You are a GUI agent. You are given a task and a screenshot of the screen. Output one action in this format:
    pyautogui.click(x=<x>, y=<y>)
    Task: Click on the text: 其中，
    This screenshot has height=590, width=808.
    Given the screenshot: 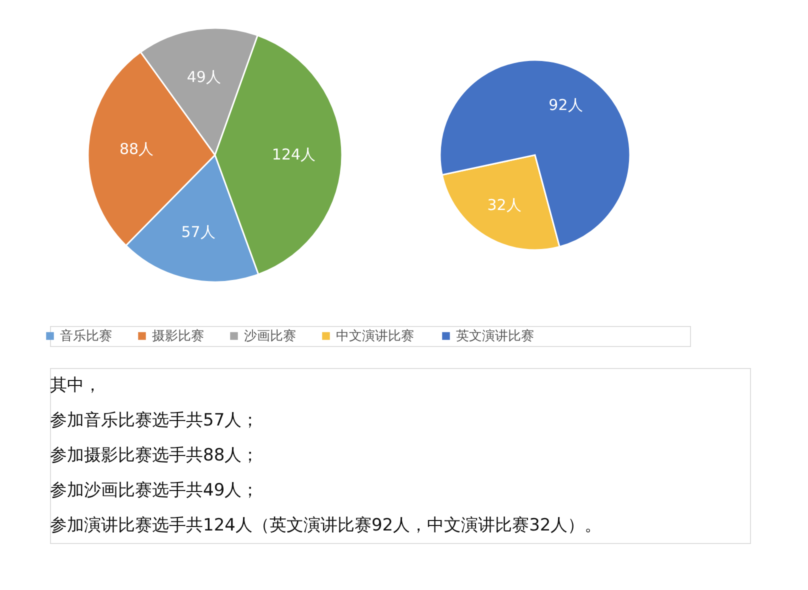 What is the action you would take?
    pyautogui.click(x=75, y=386)
    